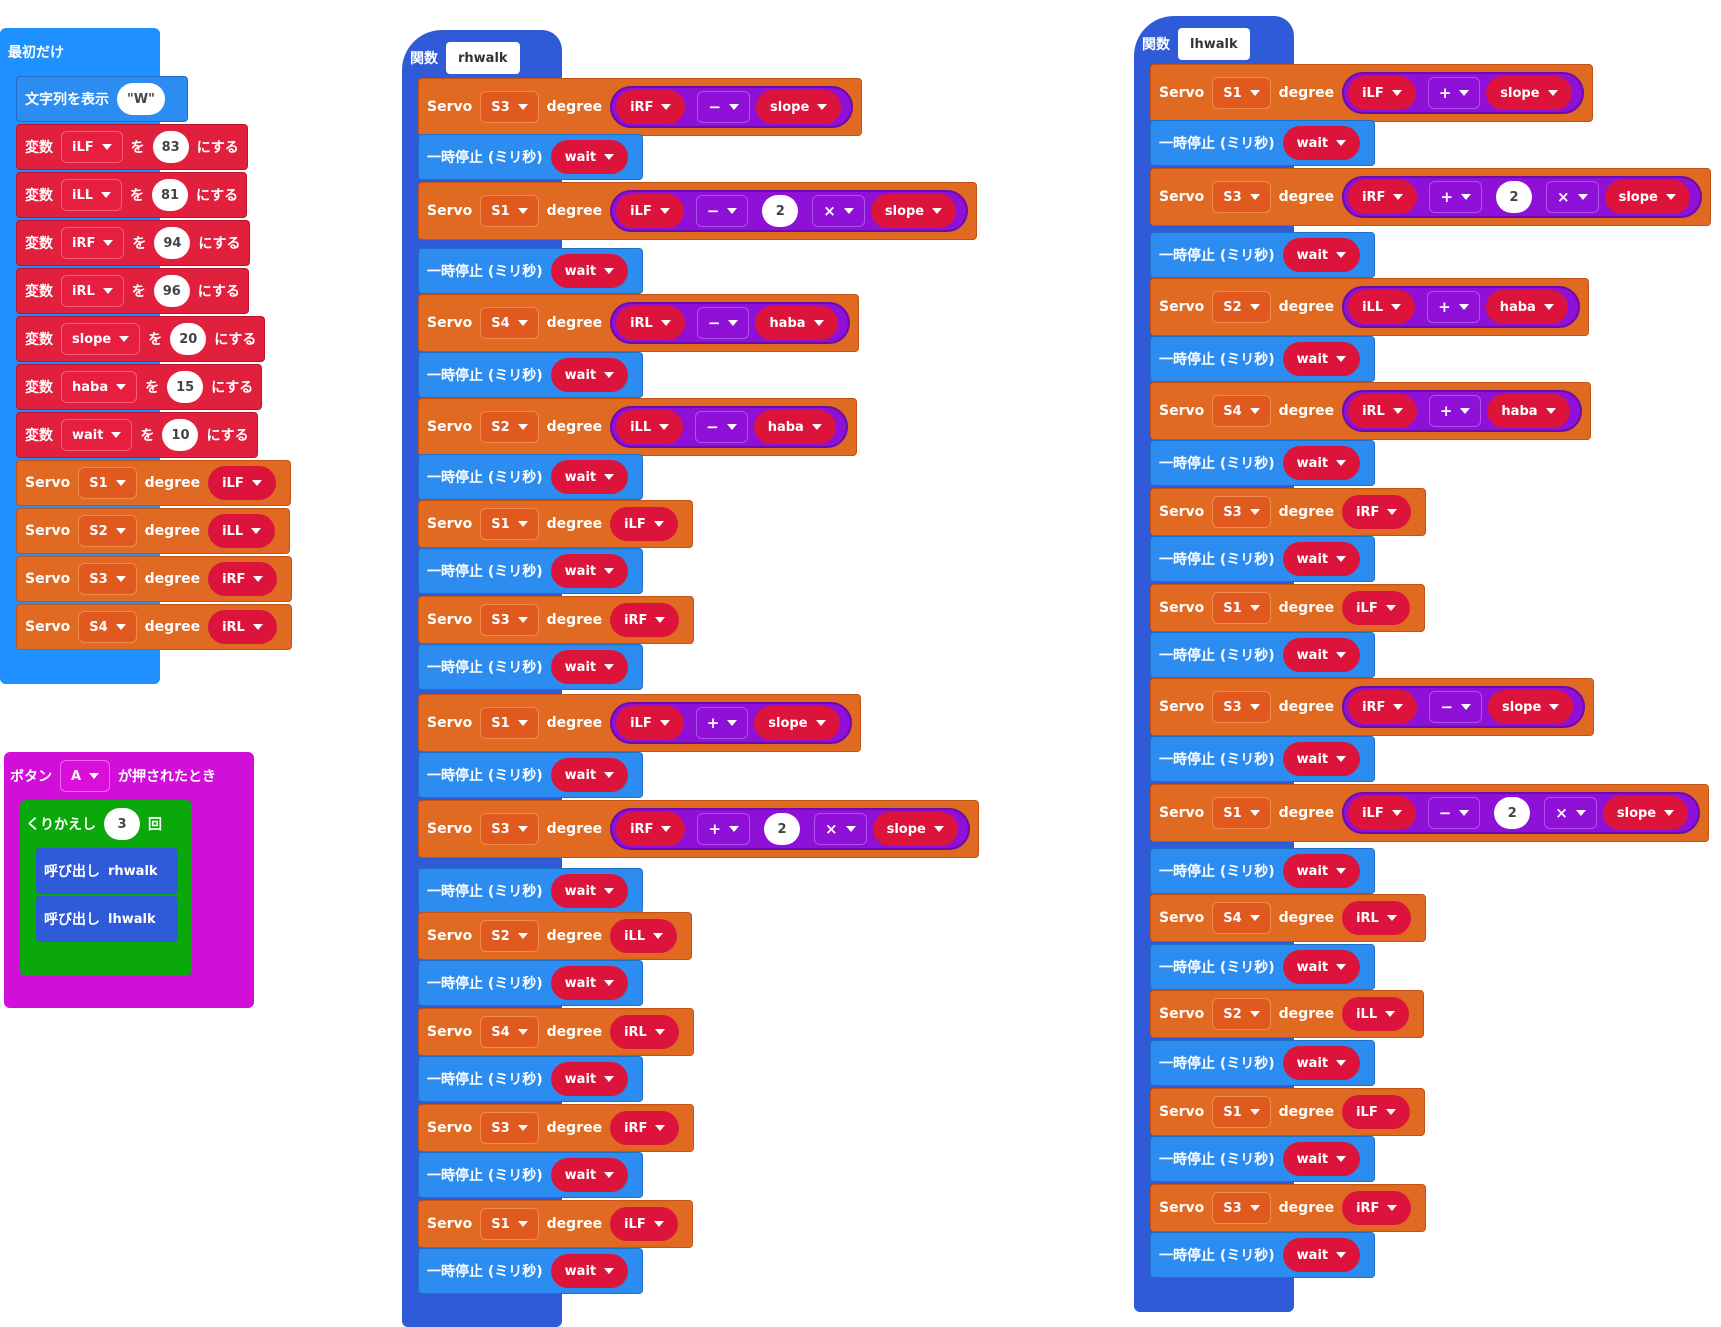 Image resolution: width=1721 pixels, height=1327 pixels. I want to click on servo-block: Servo S4 degree iRL + haba, so click(1370, 411).